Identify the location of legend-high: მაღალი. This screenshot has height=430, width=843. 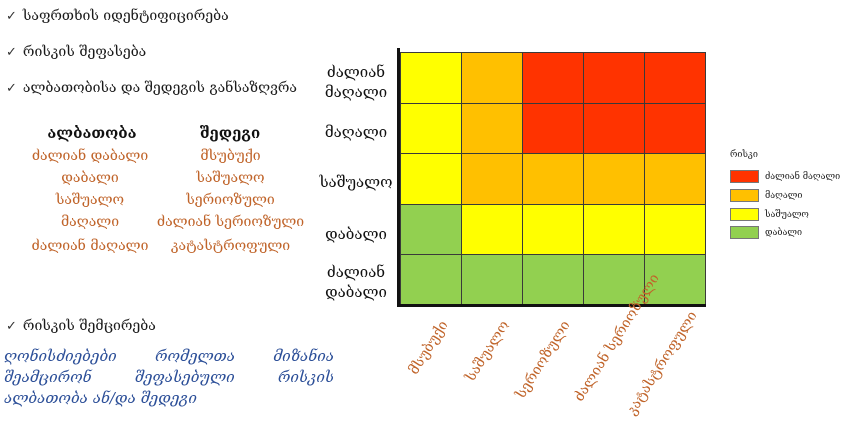
(766, 195).